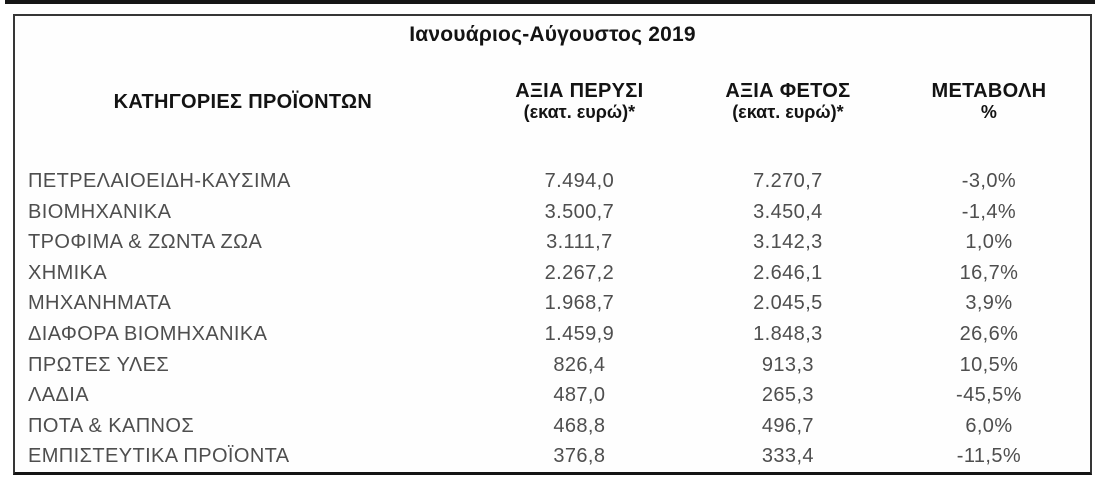 The width and height of the screenshot is (1099, 487). What do you see at coordinates (552, 365) in the screenshot?
I see `table-row: ΠΡΩΤΕΣ ΥΛΕΣ 826,4 913,3 10,5%` at bounding box center [552, 365].